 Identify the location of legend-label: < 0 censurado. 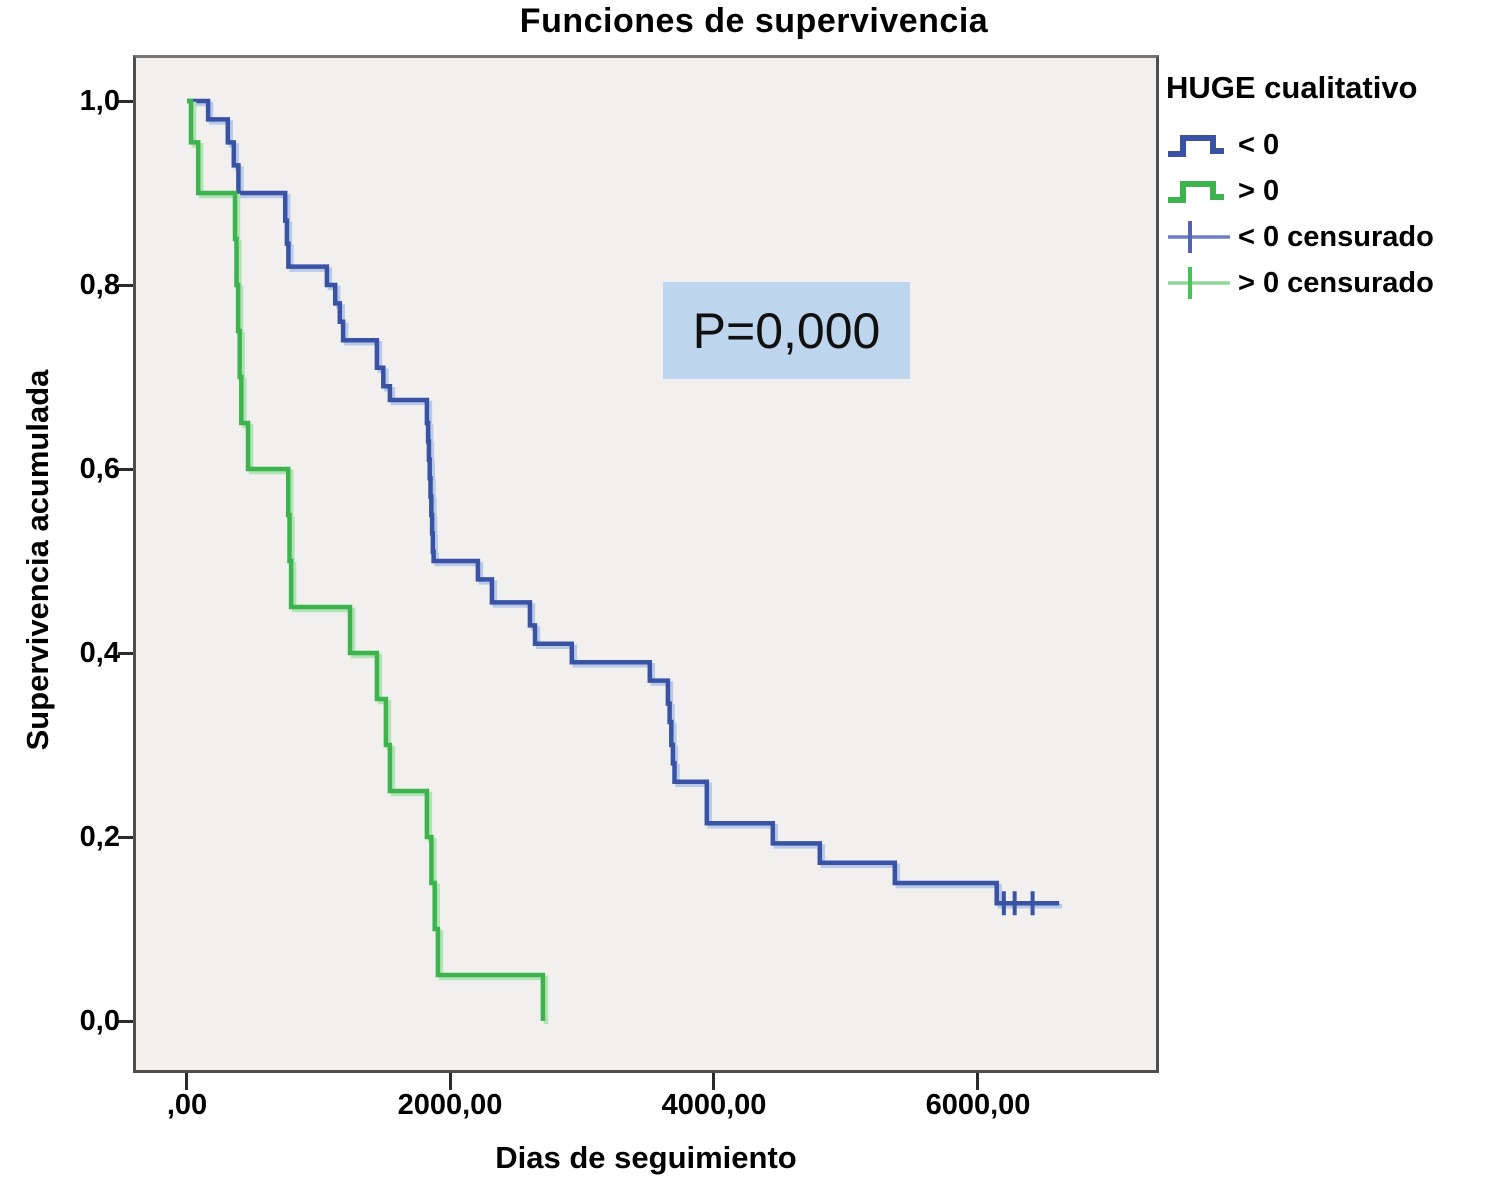
(1336, 236).